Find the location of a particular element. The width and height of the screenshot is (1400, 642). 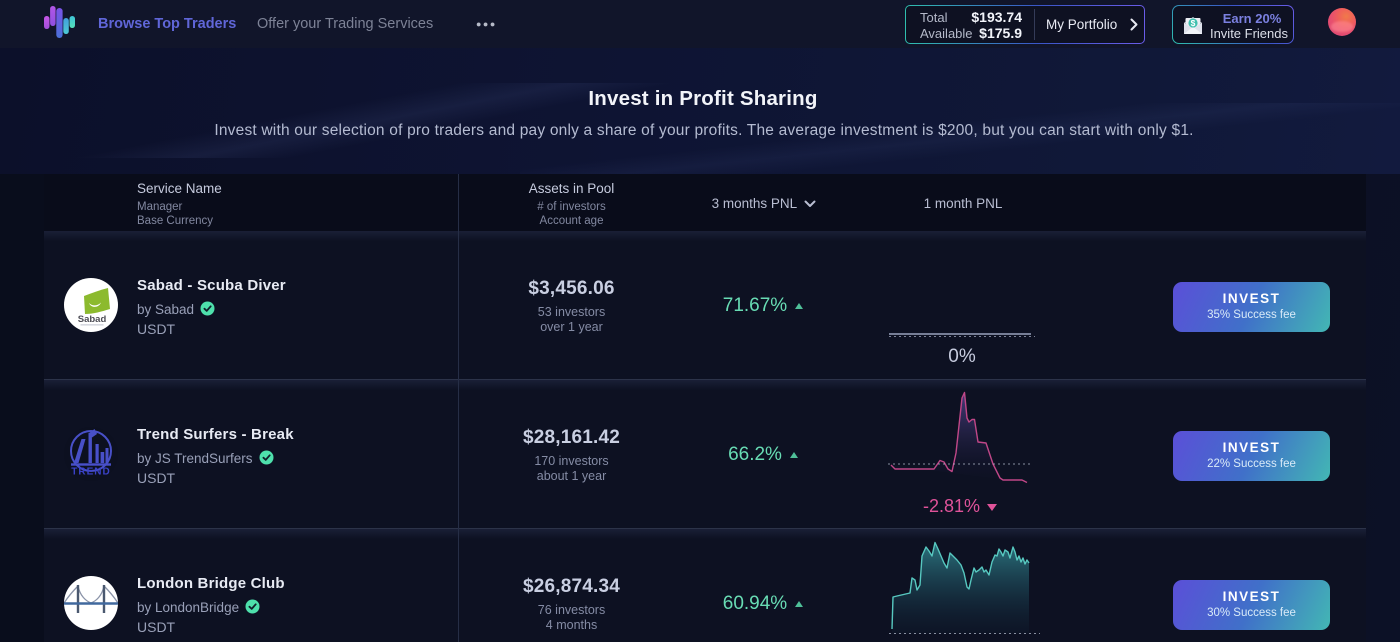

svg-text: TREND is located at coordinates (90, 472).